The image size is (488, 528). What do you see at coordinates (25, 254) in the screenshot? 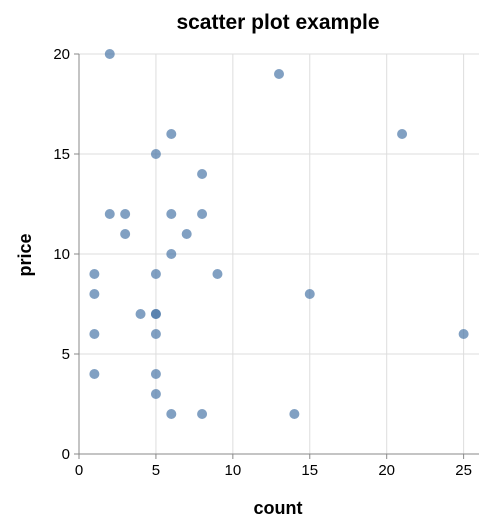
I see `y-axis-title: price` at bounding box center [25, 254].